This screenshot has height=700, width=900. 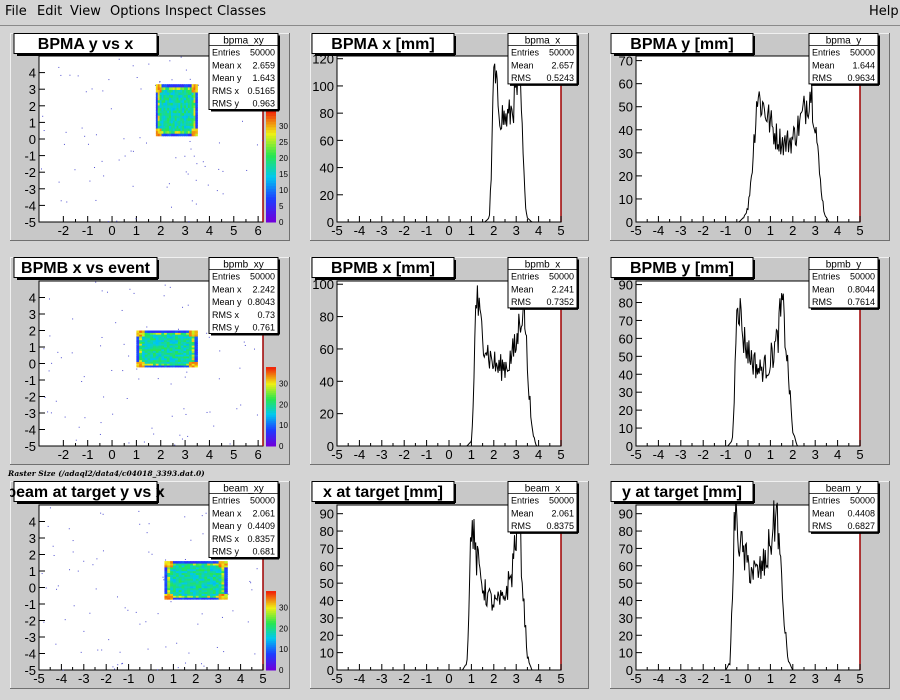 What do you see at coordinates (844, 489) in the screenshot?
I see `stats-name: beam_y` at bounding box center [844, 489].